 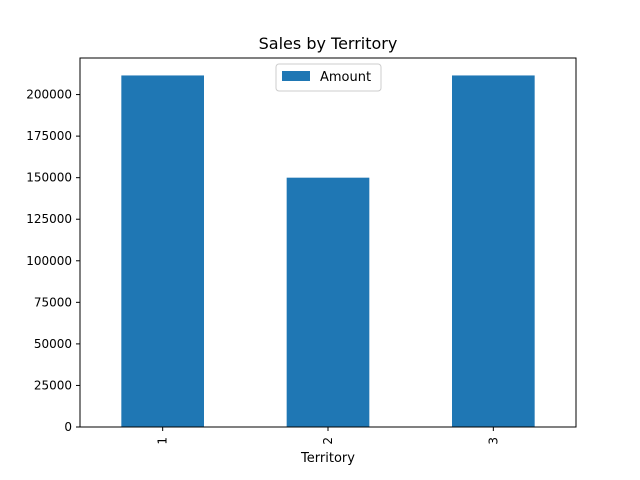 What do you see at coordinates (49, 178) in the screenshot?
I see `y-tick-label: 150000` at bounding box center [49, 178].